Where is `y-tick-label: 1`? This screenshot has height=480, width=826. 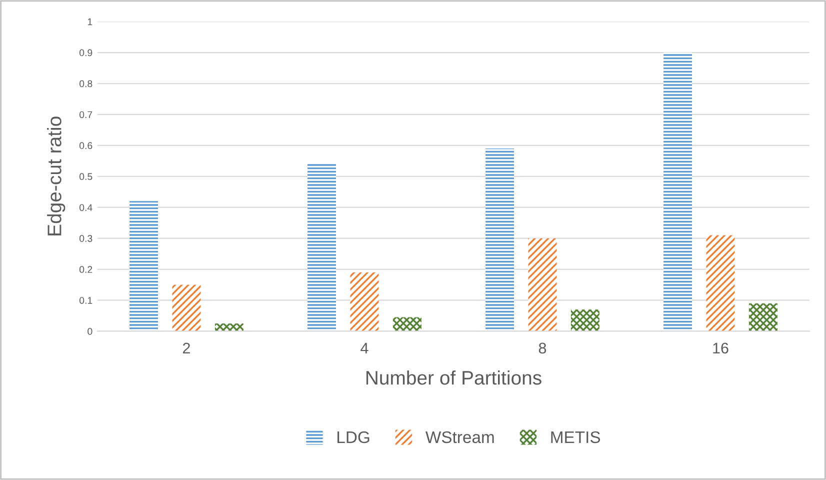
y-tick-label: 1 is located at coordinates (90, 22).